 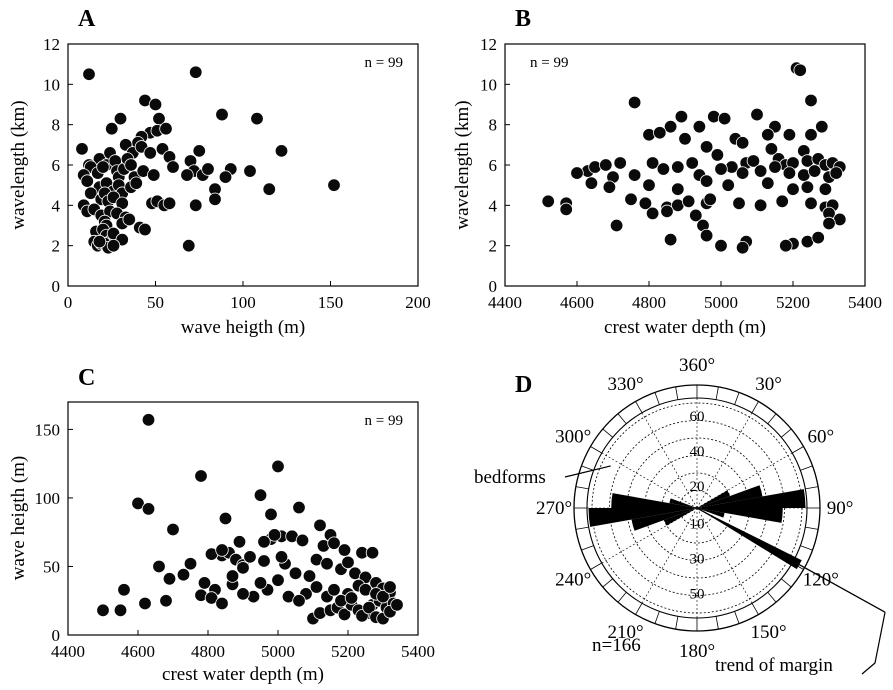 I want to click on panel-b-y-tick-label: 4, so click(x=493, y=205).